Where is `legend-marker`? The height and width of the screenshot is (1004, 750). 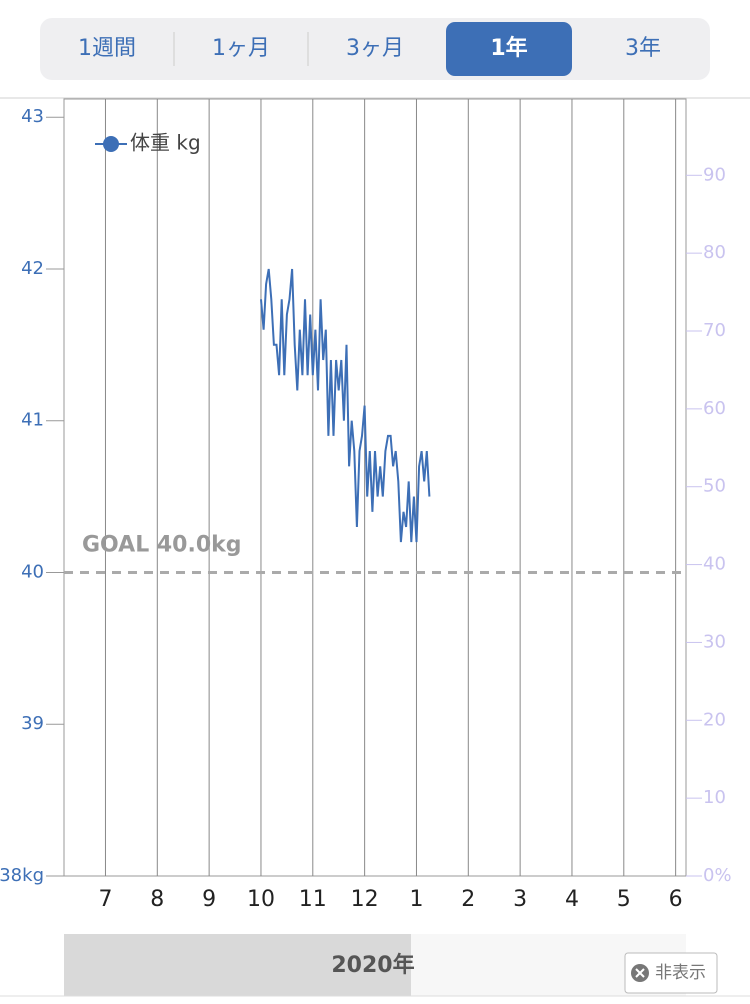
legend-marker is located at coordinates (111, 144).